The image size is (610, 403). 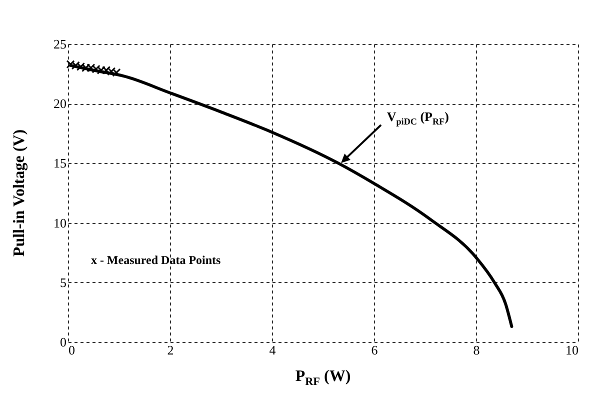 What do you see at coordinates (20, 193) in the screenshot?
I see `y-axis-title: Pull-in Voltage (V)` at bounding box center [20, 193].